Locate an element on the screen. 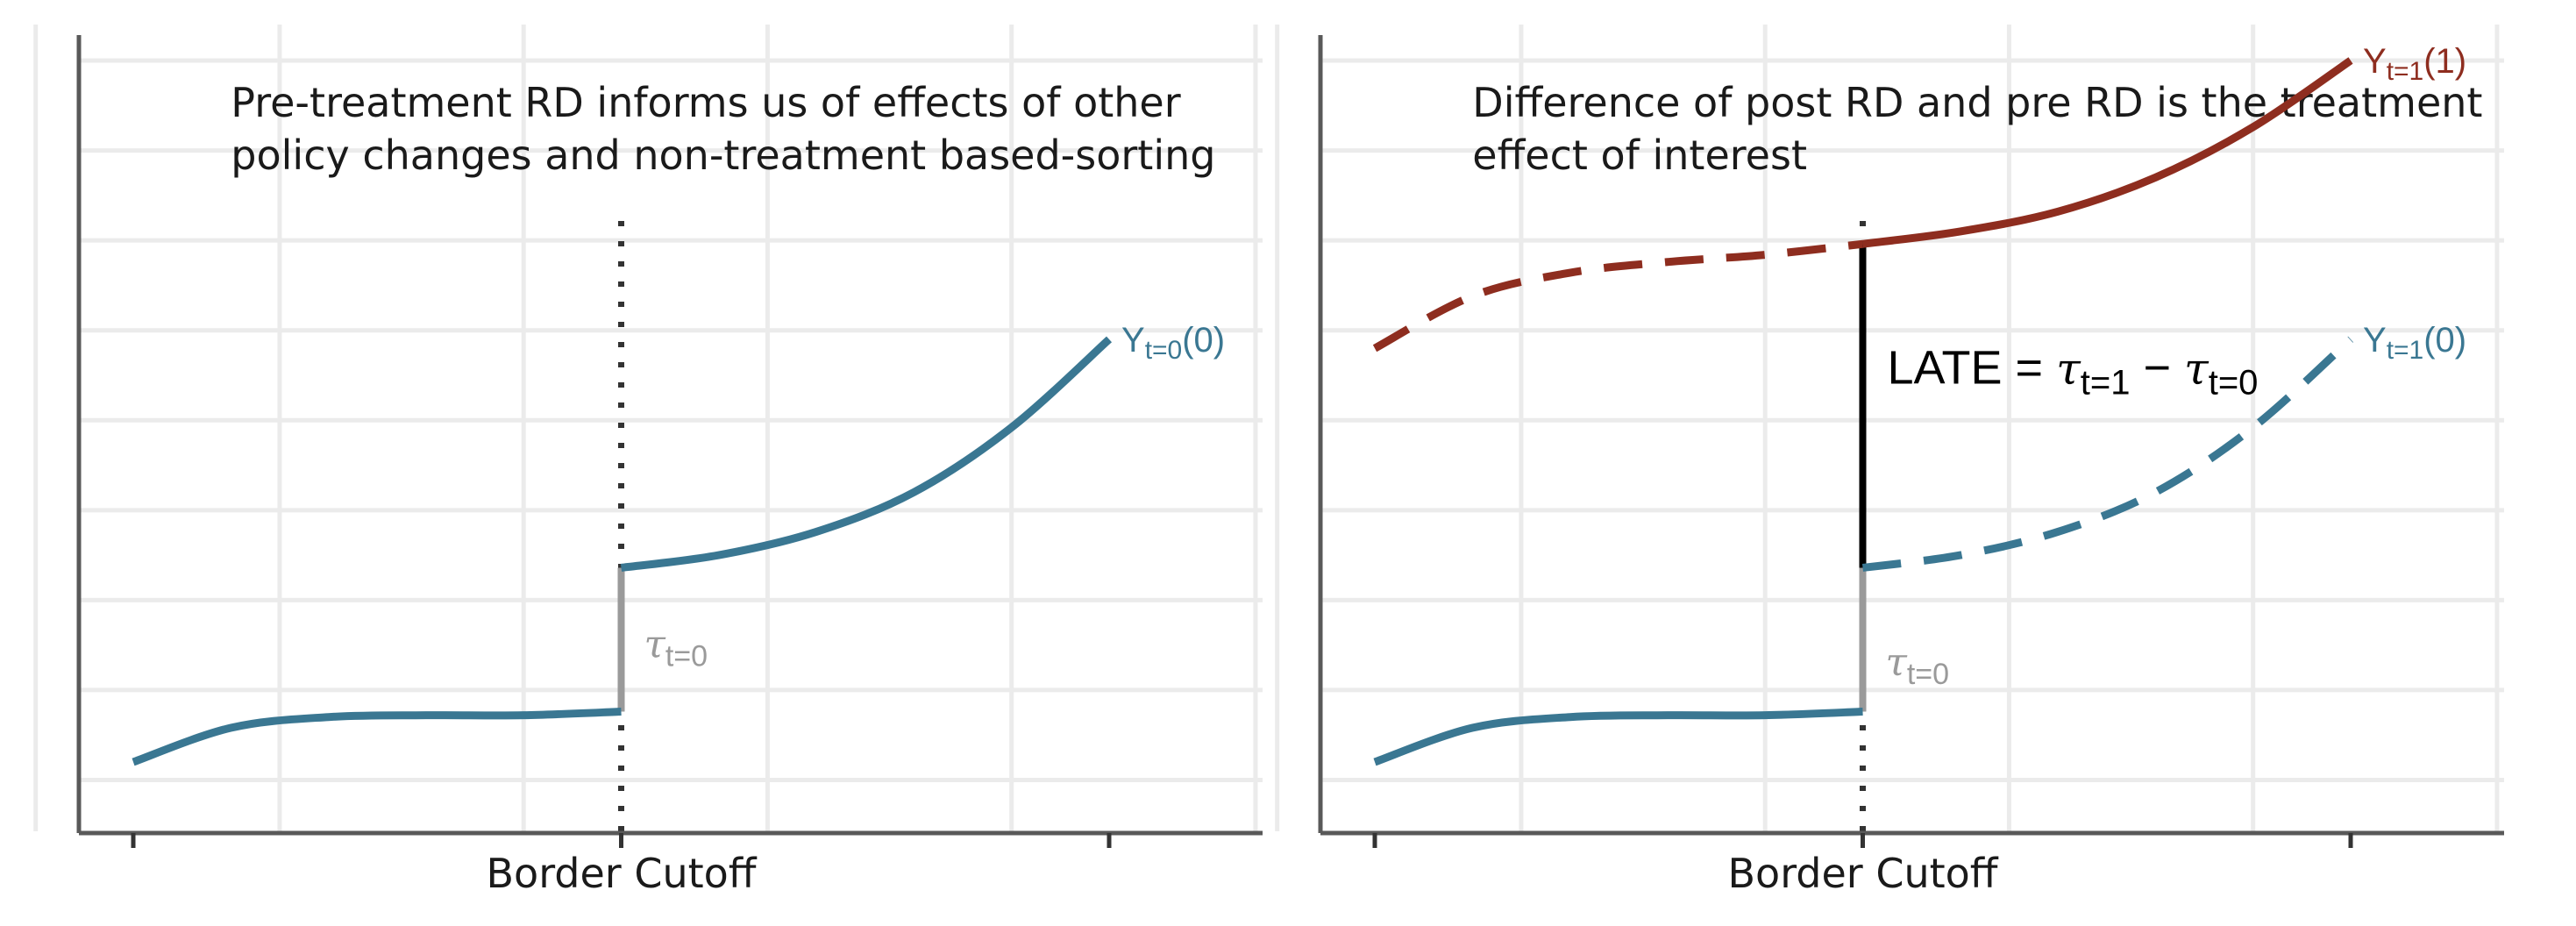  series-y_t0_0_right is located at coordinates (866, 454).